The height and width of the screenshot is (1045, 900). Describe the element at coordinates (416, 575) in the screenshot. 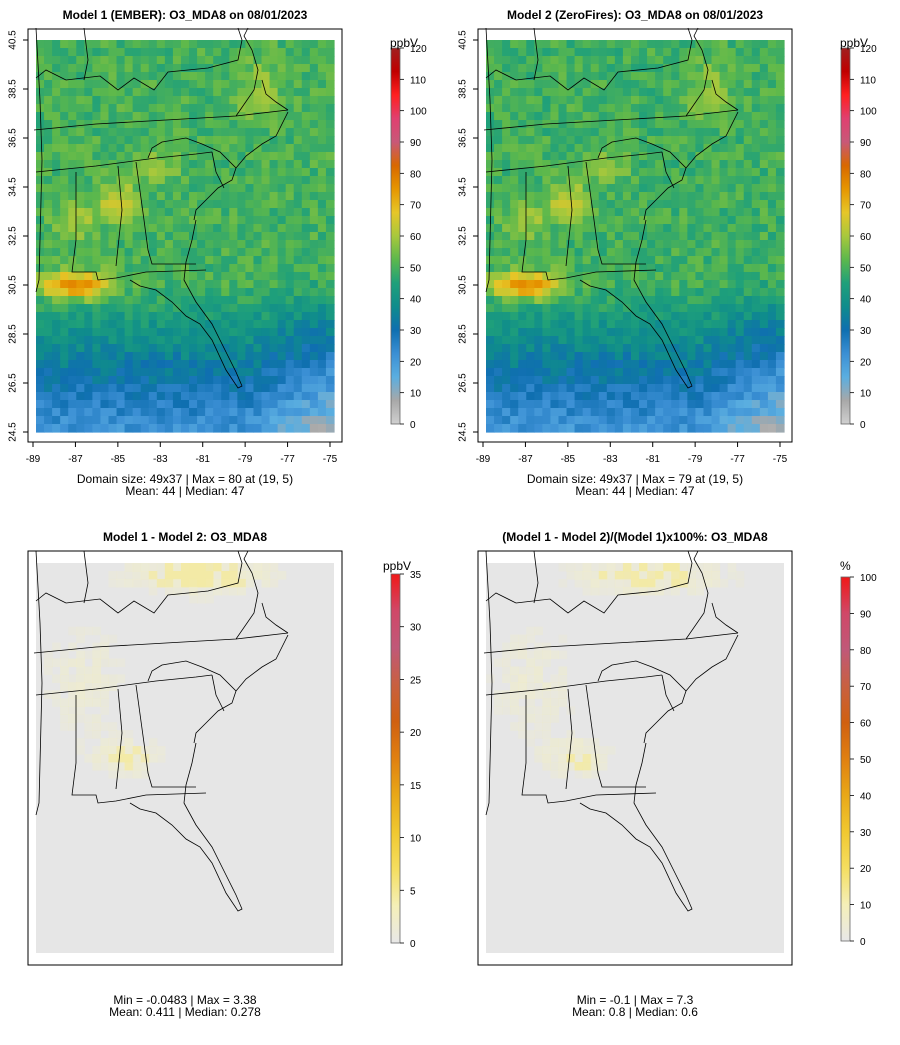

I see `colorbar-tick-label: 35` at that location.